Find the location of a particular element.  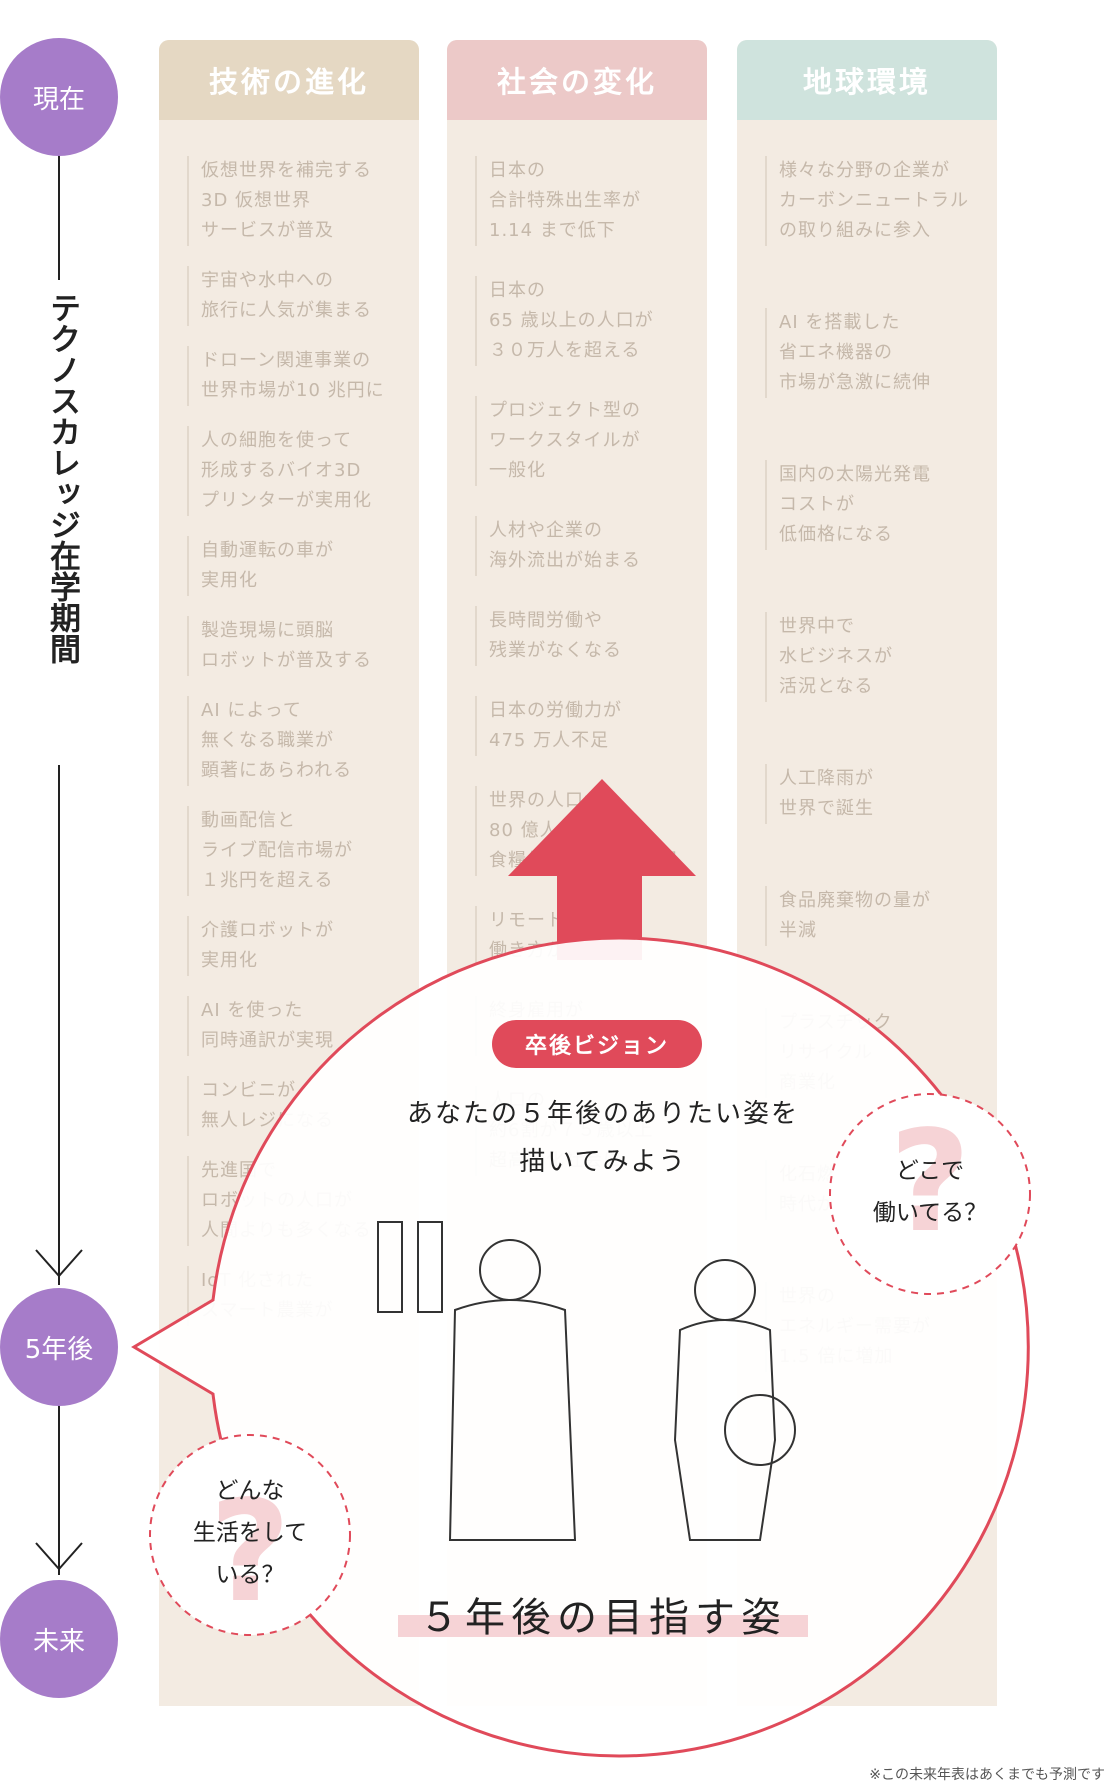

event-item: 介護ロボットが 実用化 is located at coordinates (303, 946).